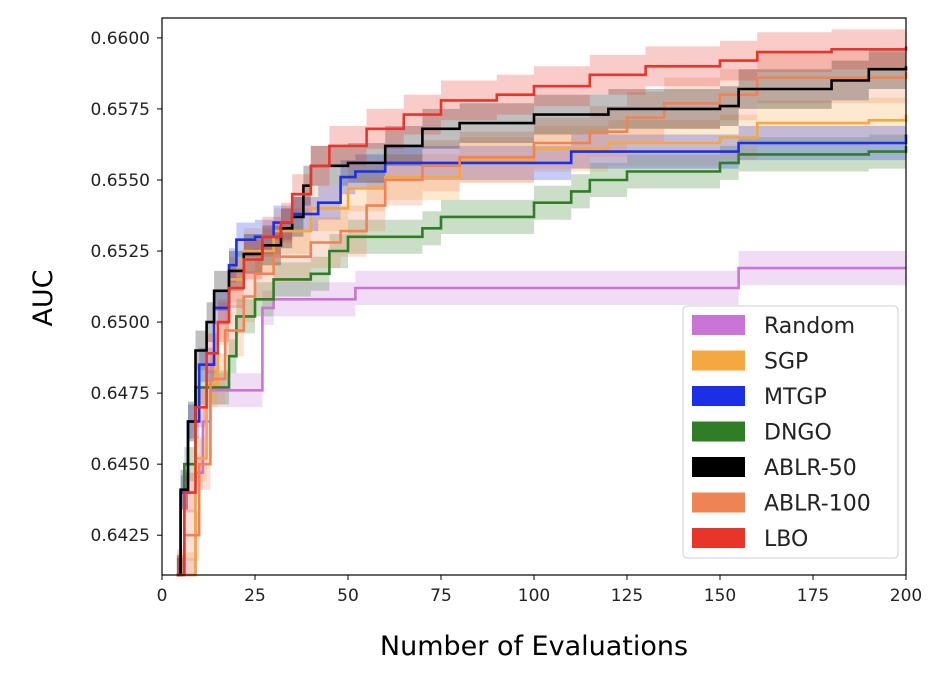  I want to click on y-tick-label: 0.6500, so click(120, 323).